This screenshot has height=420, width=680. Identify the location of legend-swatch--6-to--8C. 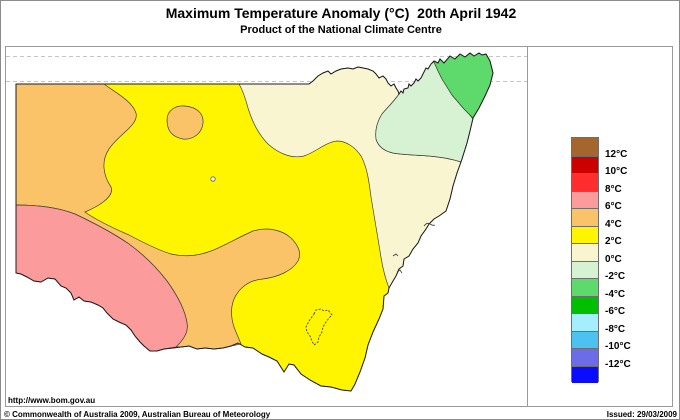
(585, 322).